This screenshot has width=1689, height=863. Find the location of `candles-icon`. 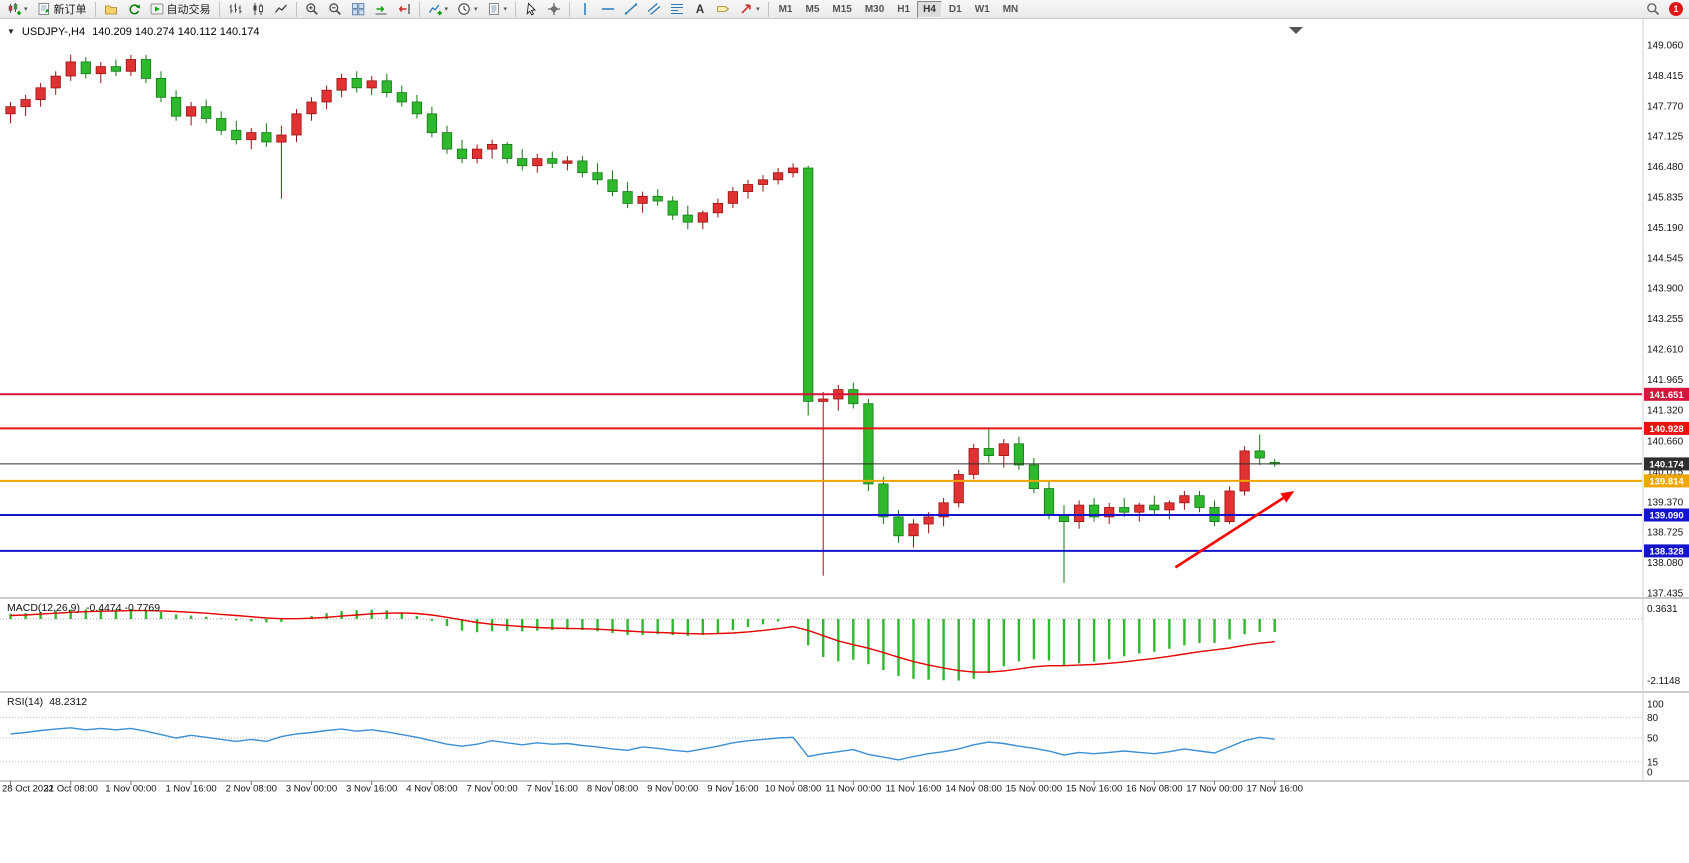

candles-icon is located at coordinates (258, 9).